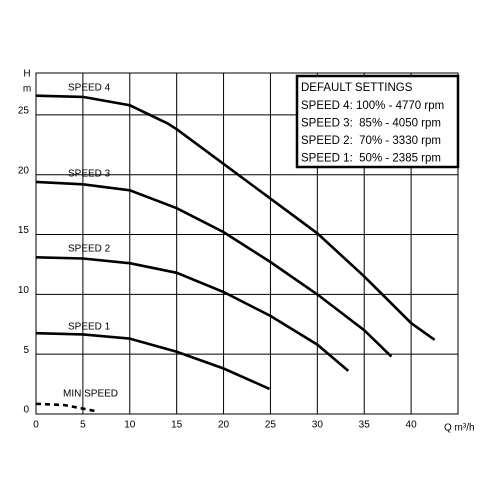  Describe the element at coordinates (89, 249) in the screenshot. I see `series-label: SPEED 2` at that location.